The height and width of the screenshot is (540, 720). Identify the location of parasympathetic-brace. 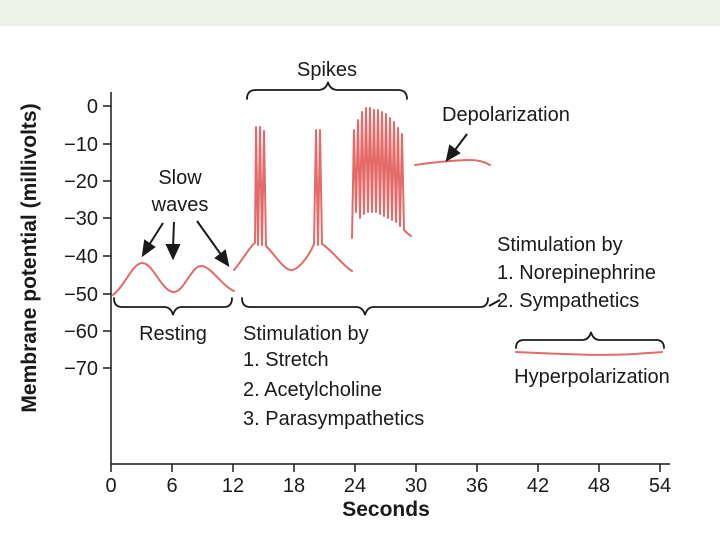
(365, 306).